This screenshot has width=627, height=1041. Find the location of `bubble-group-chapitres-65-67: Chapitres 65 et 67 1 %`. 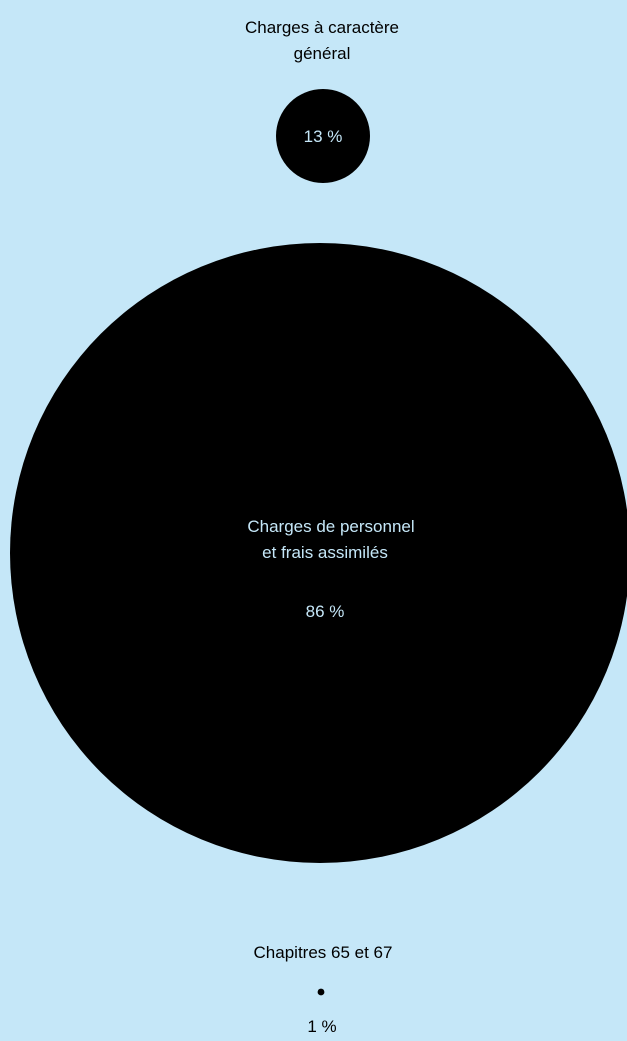

bubble-group-chapitres-65-67: Chapitres 65 et 67 1 % is located at coordinates (323, 989).